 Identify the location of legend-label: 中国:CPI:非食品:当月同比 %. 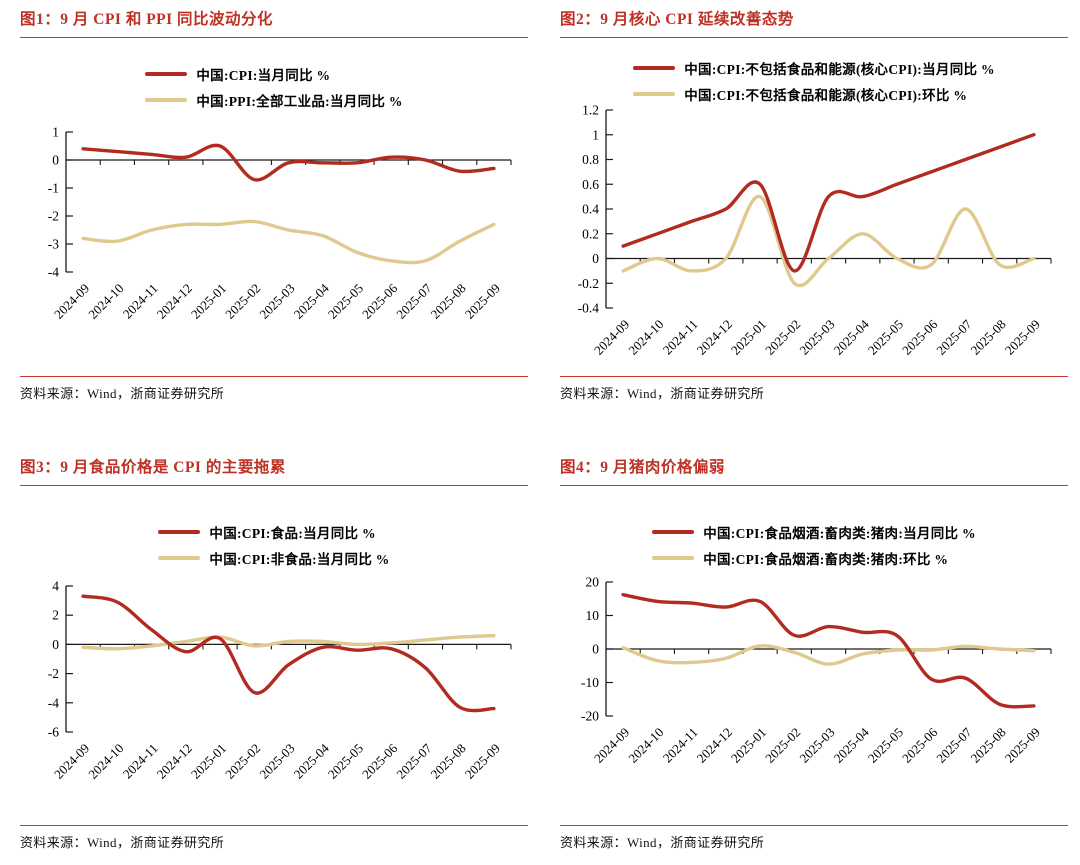
(299, 559).